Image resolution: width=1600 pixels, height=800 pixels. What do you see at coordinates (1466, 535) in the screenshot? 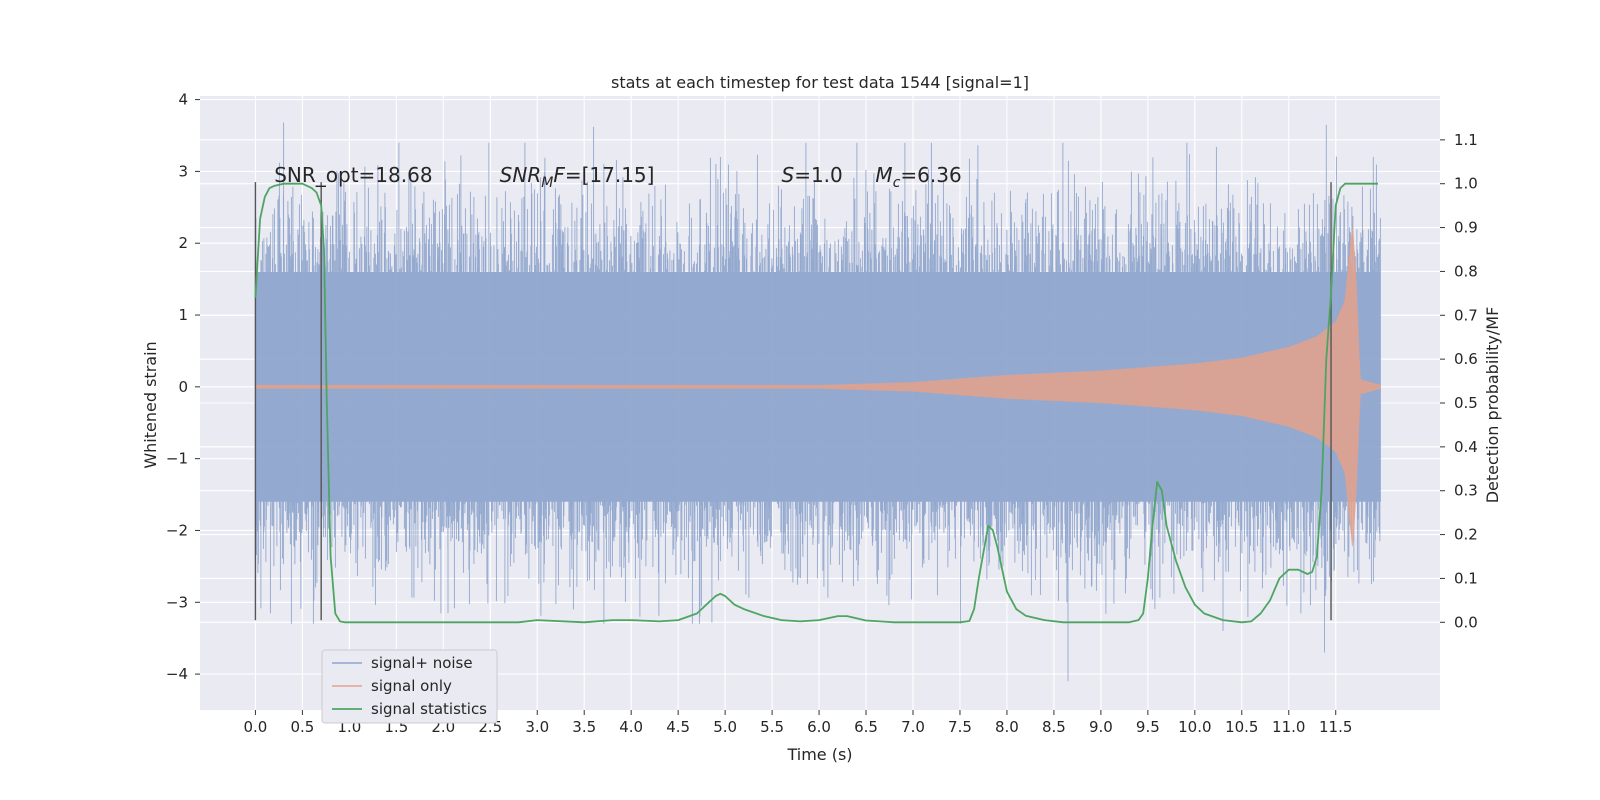
I see `y-right-tick-label-9: 0.2` at bounding box center [1466, 535].